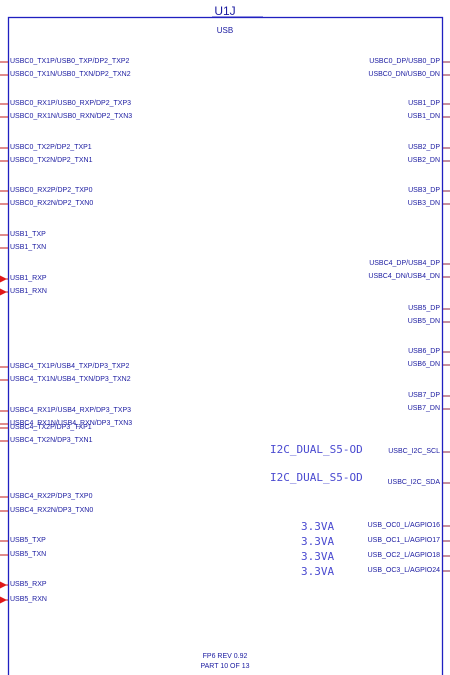 This screenshot has width=450, height=675. Describe the element at coordinates (403, 525) in the screenshot. I see `right-pin-label: USB_OC0_L/AGPIO16` at that location.